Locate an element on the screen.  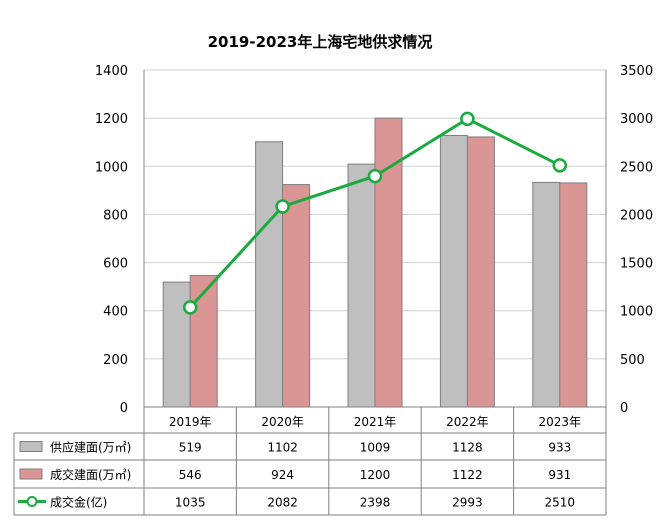
right-tick-label: 3000 is located at coordinates (636, 119).